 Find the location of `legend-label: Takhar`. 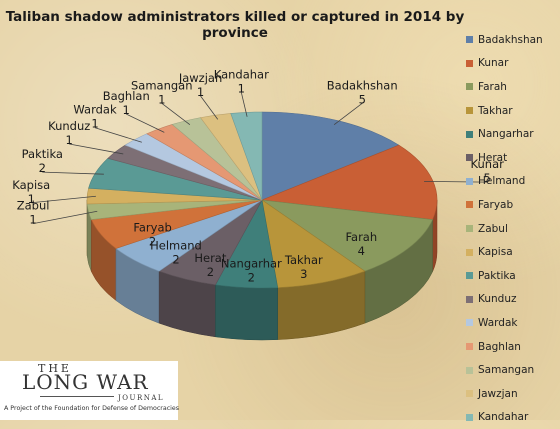

legend-label: Takhar is located at coordinates (495, 111).